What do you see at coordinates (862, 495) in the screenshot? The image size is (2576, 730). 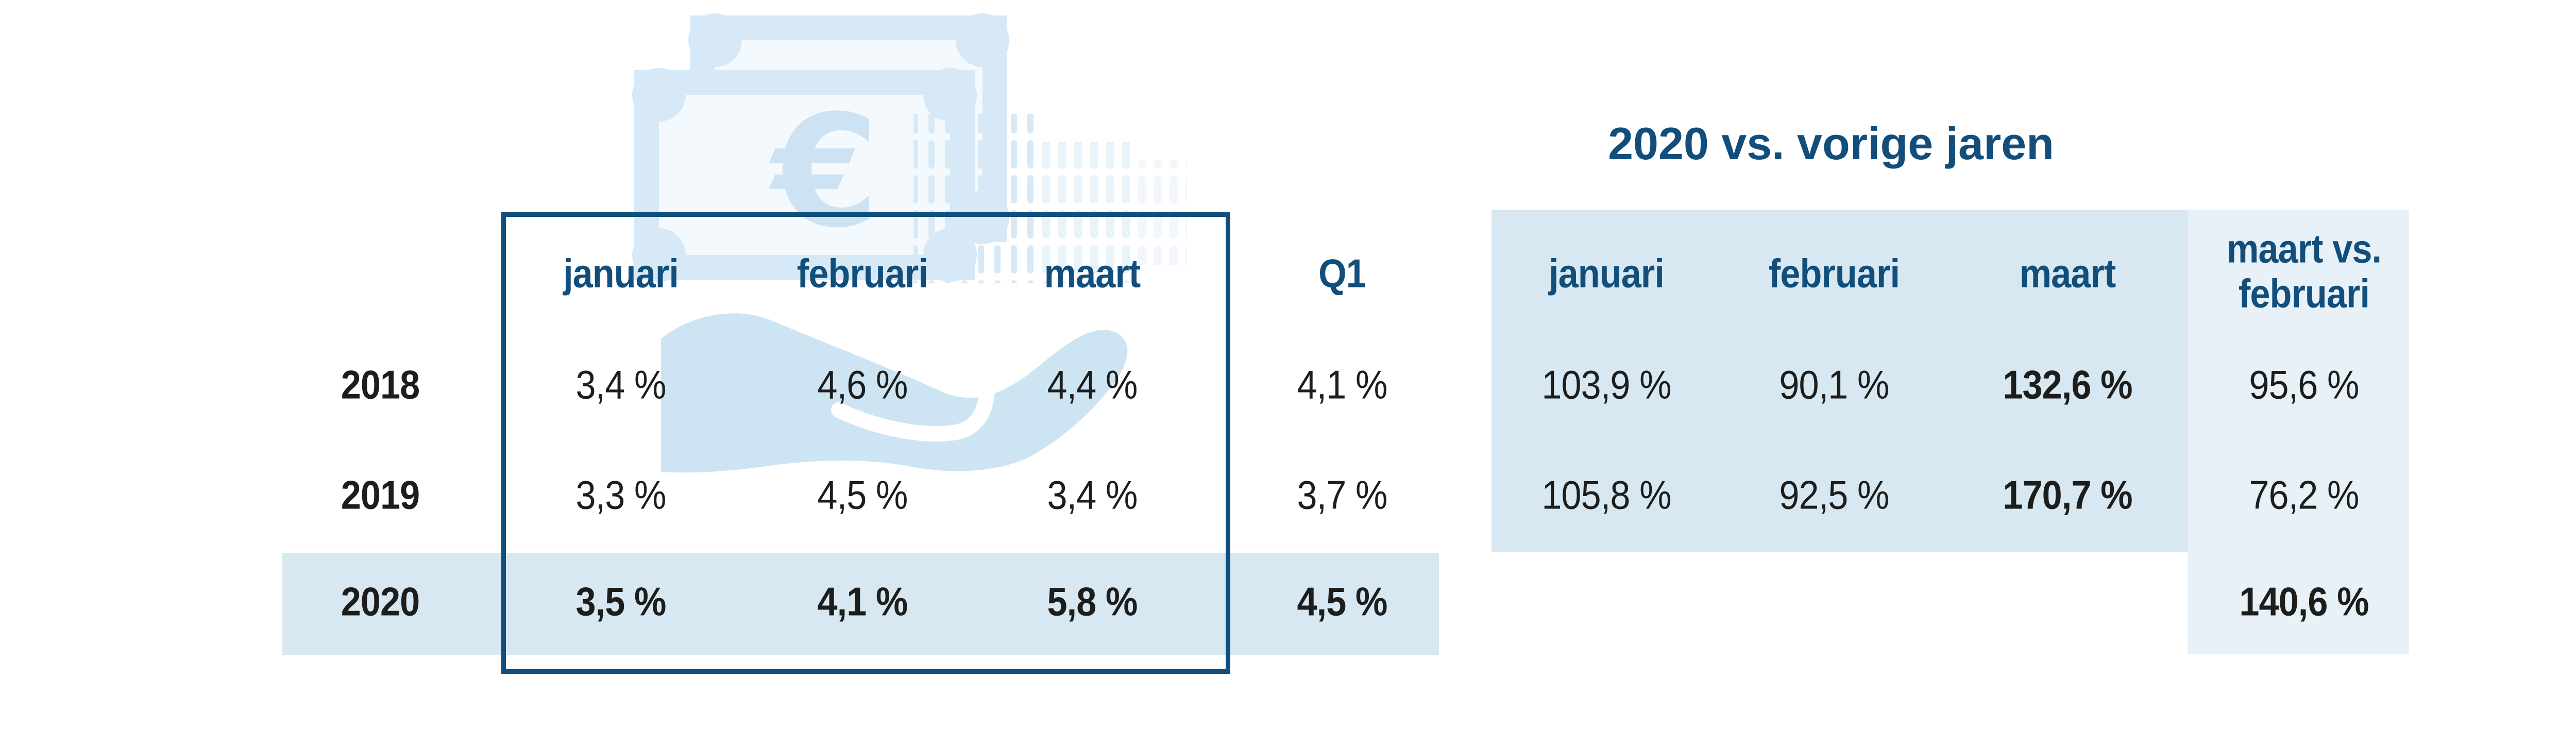 I see `left-value-2019-februari: 4,5 %` at bounding box center [862, 495].